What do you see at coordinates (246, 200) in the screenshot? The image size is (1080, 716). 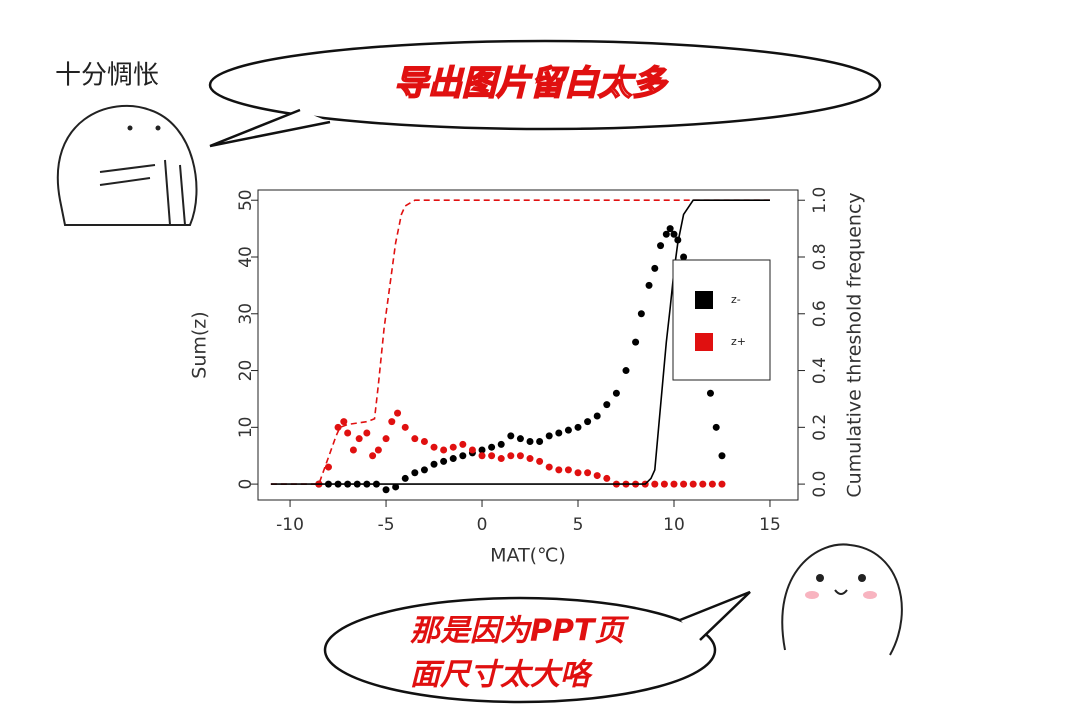 I see `y-tick-label: 50` at bounding box center [246, 200].